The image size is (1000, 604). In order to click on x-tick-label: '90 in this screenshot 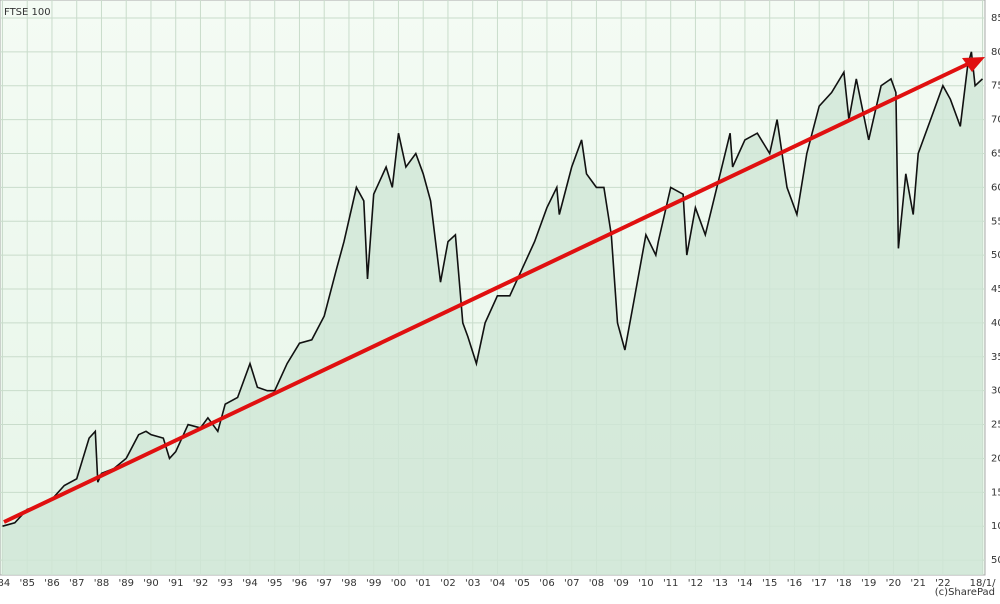, I will do `click(150, 583)`.